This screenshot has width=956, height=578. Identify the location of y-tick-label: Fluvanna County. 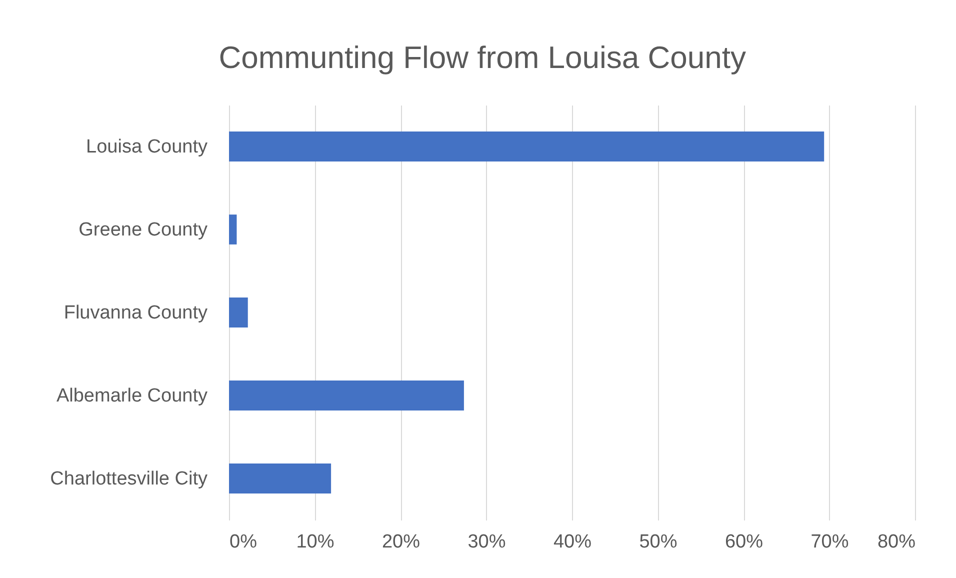
(136, 313).